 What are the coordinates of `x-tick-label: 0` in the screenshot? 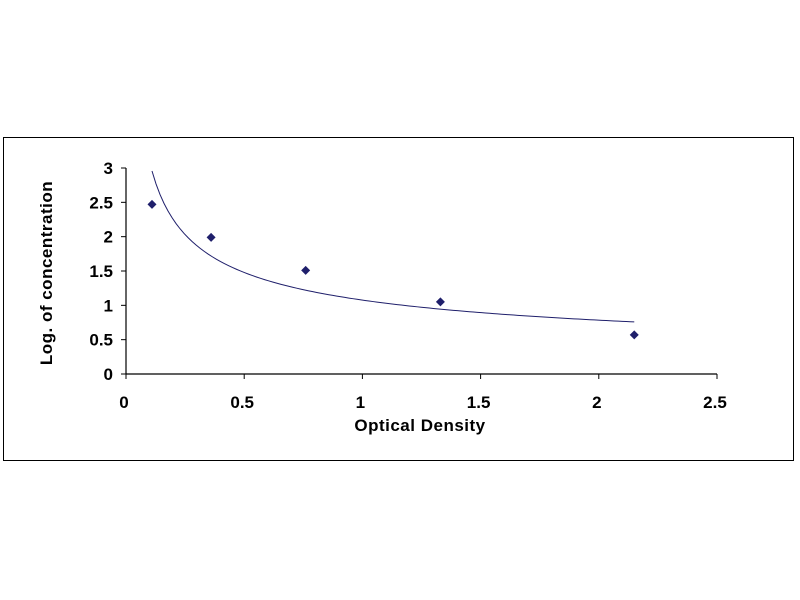 It's located at (123, 402).